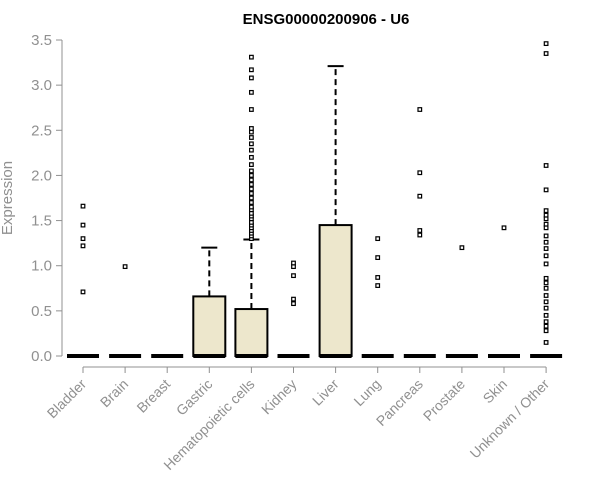  Describe the element at coordinates (41, 311) in the screenshot. I see `y-tick-label: 0.5` at that location.